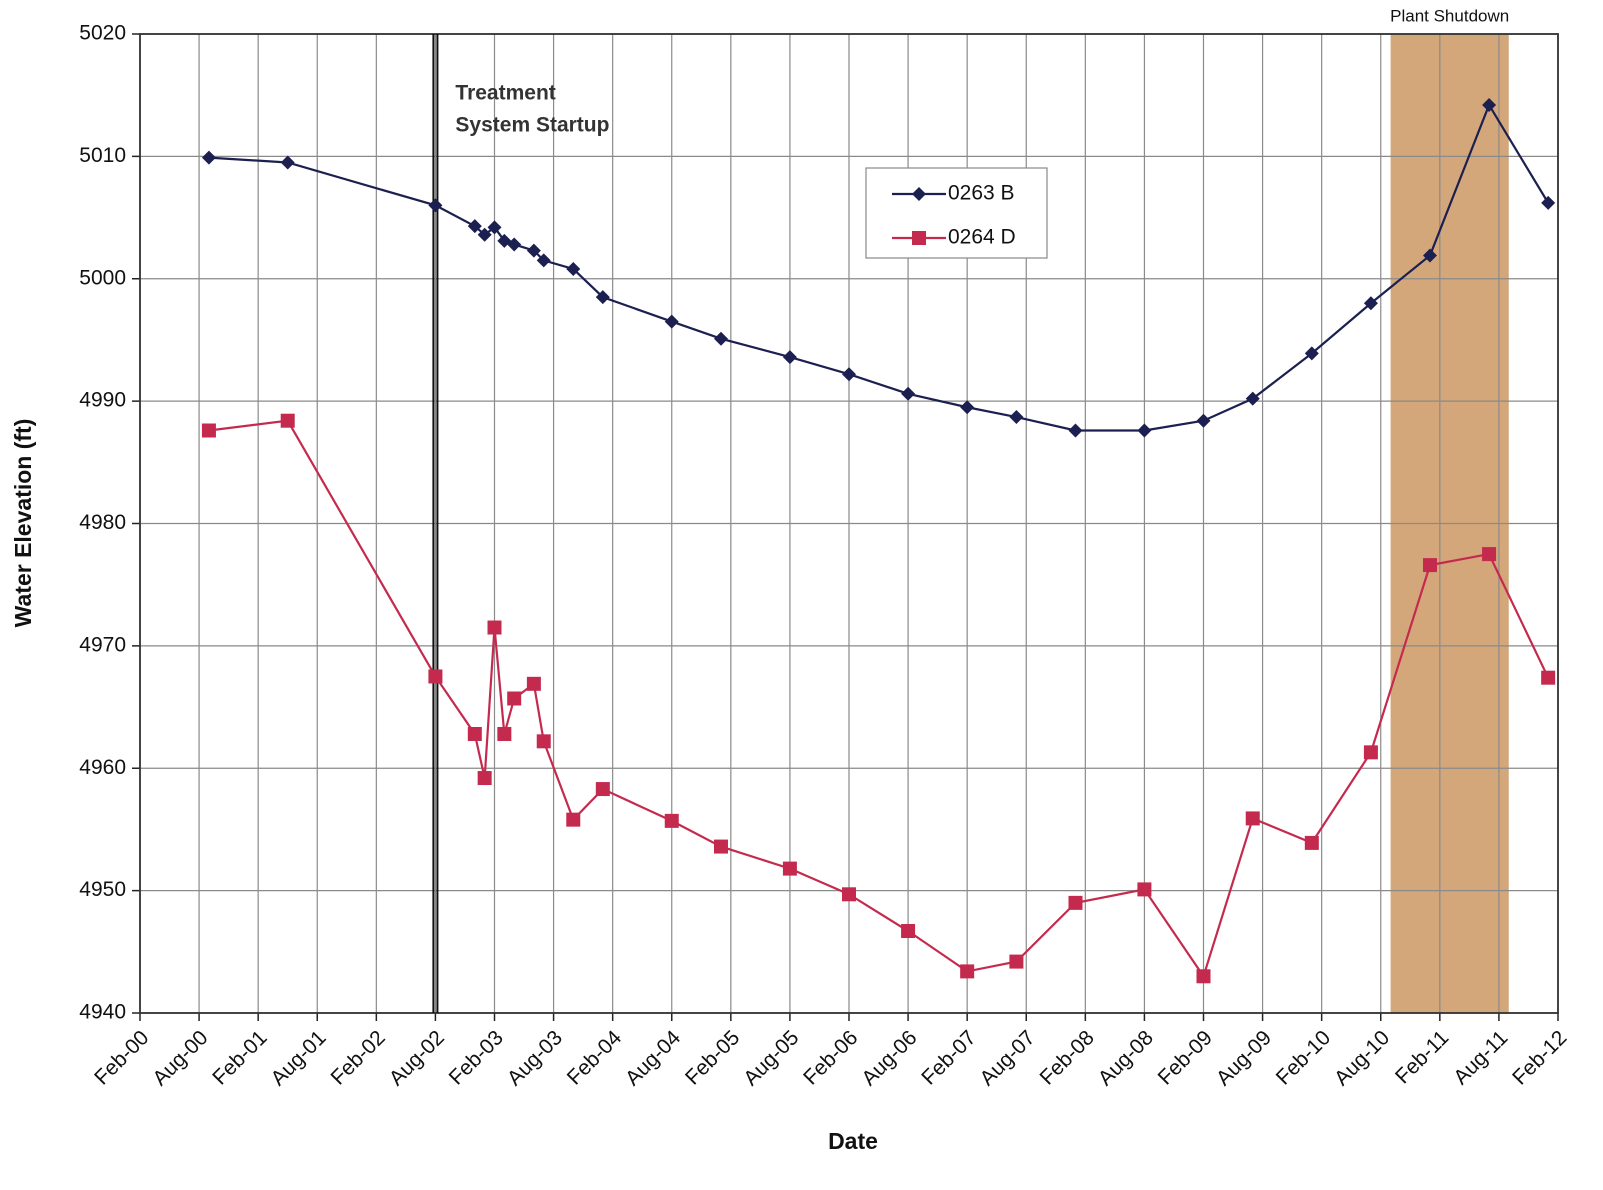 The width and height of the screenshot is (1603, 1190). I want to click on x-tick-label: Feb-11, so click(1422, 1057).